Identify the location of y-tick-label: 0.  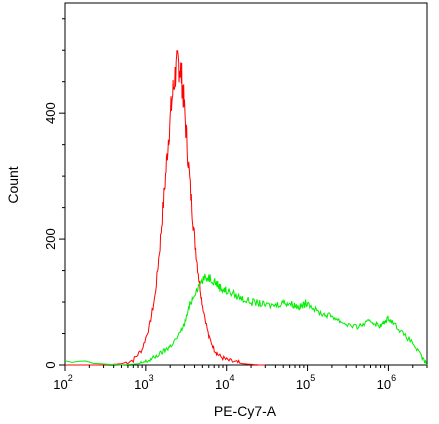
(50, 364).